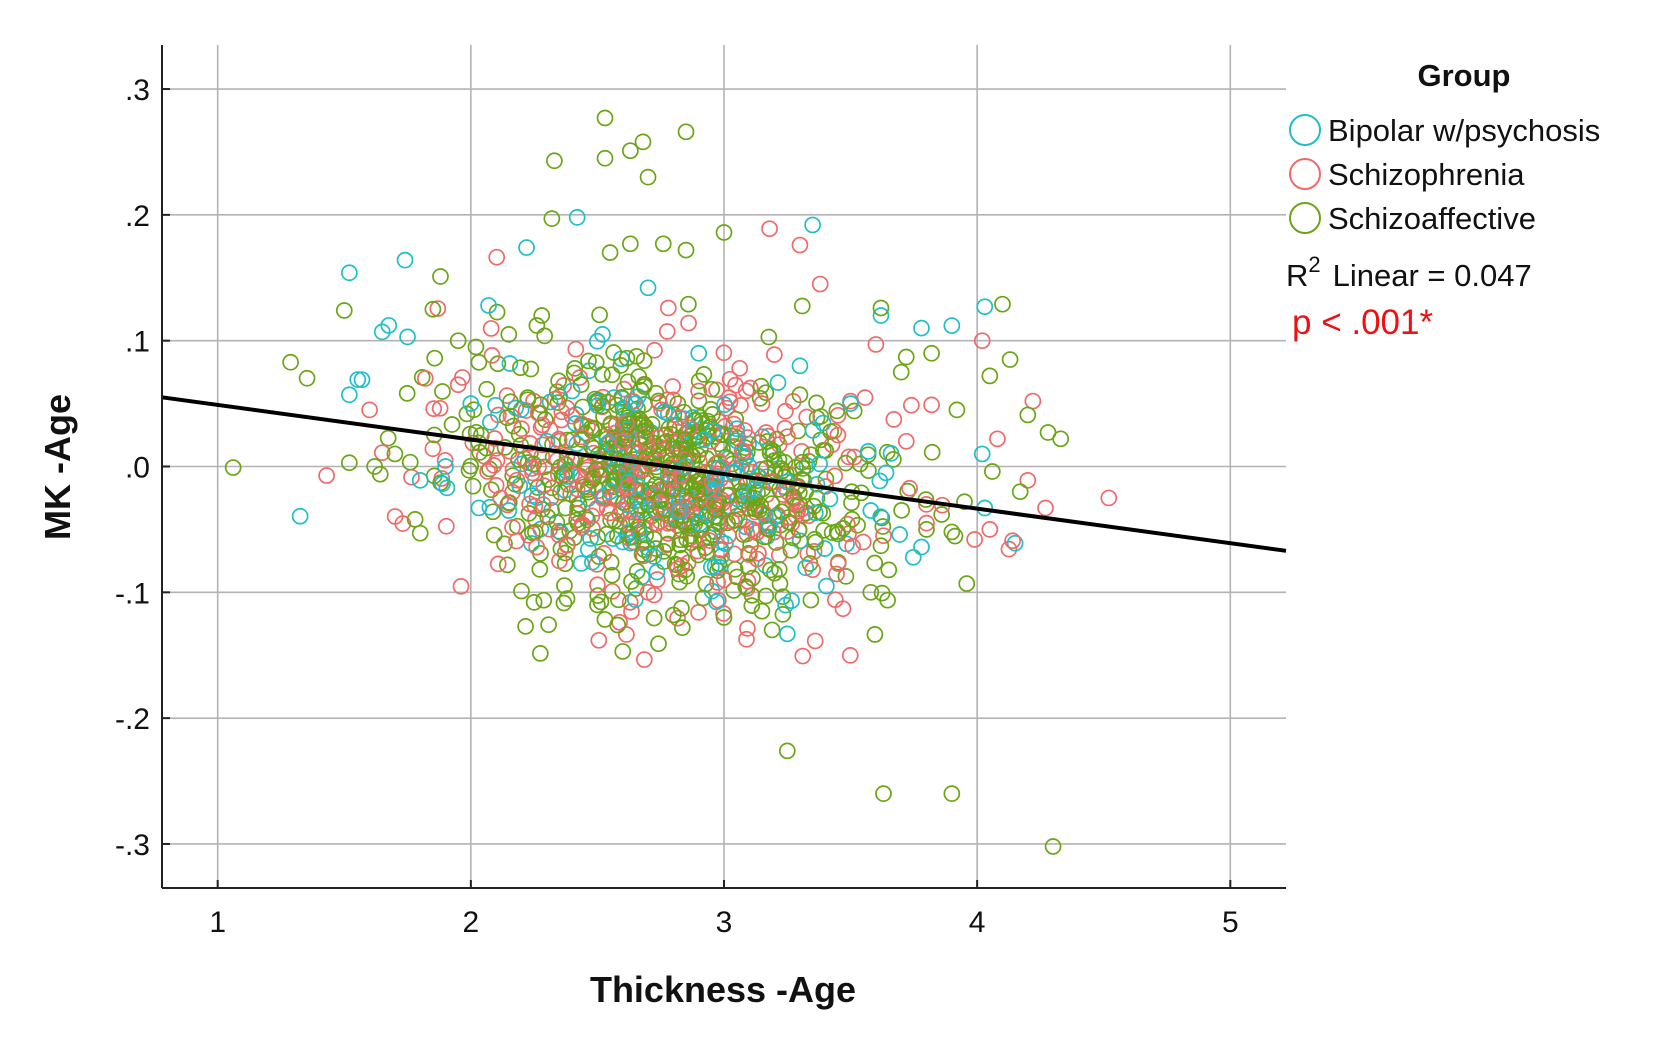 The image size is (1676, 1049). Describe the element at coordinates (132, 593) in the screenshot. I see `y-tick-label: -.1` at that location.